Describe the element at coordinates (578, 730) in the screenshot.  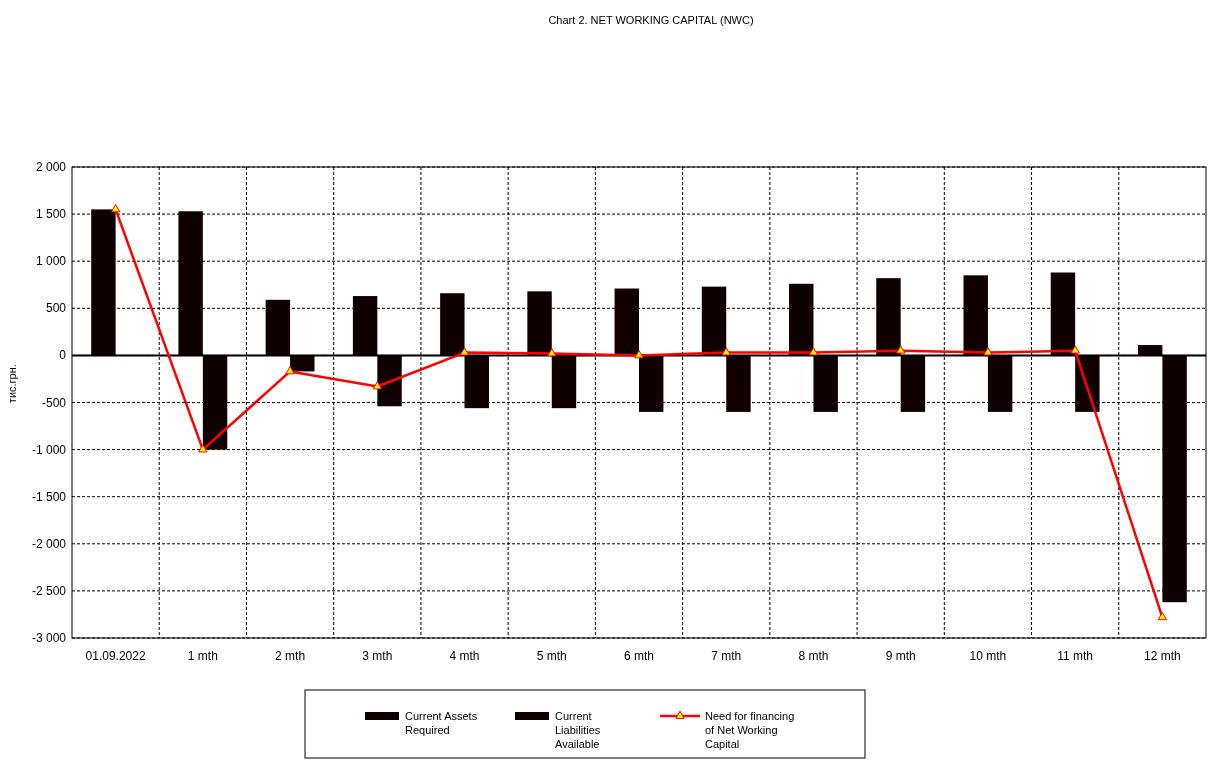
I see `legend-label: Current Liabilities Available` at that location.